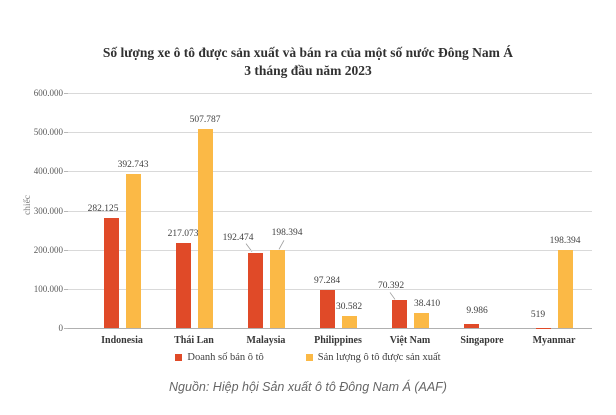  What do you see at coordinates (48, 93) in the screenshot?
I see `y-tick-label: 600.000` at bounding box center [48, 93].